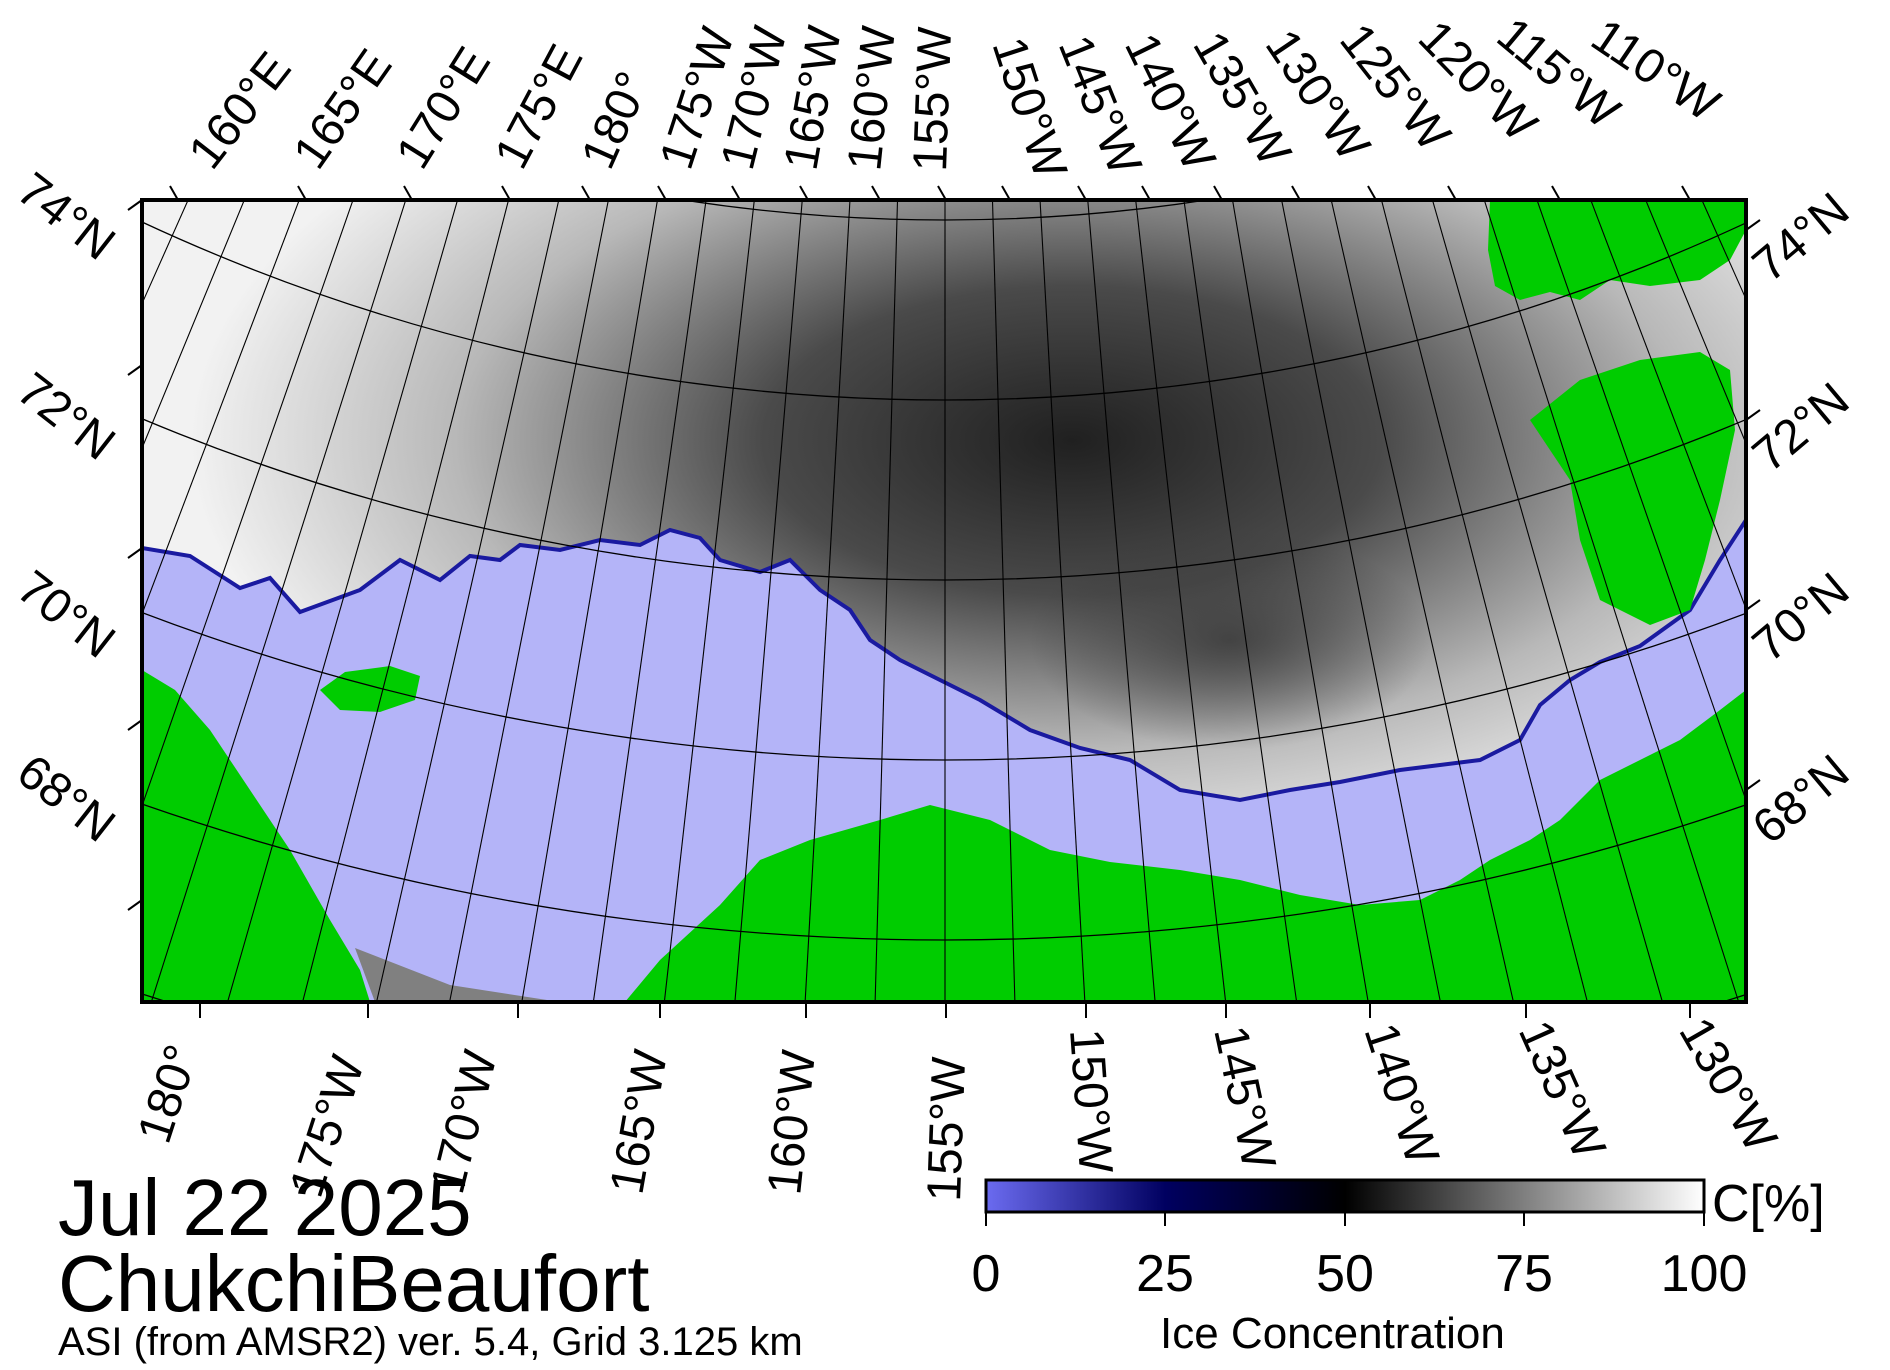  I want to click on land-alaska, so click(1185, 846).